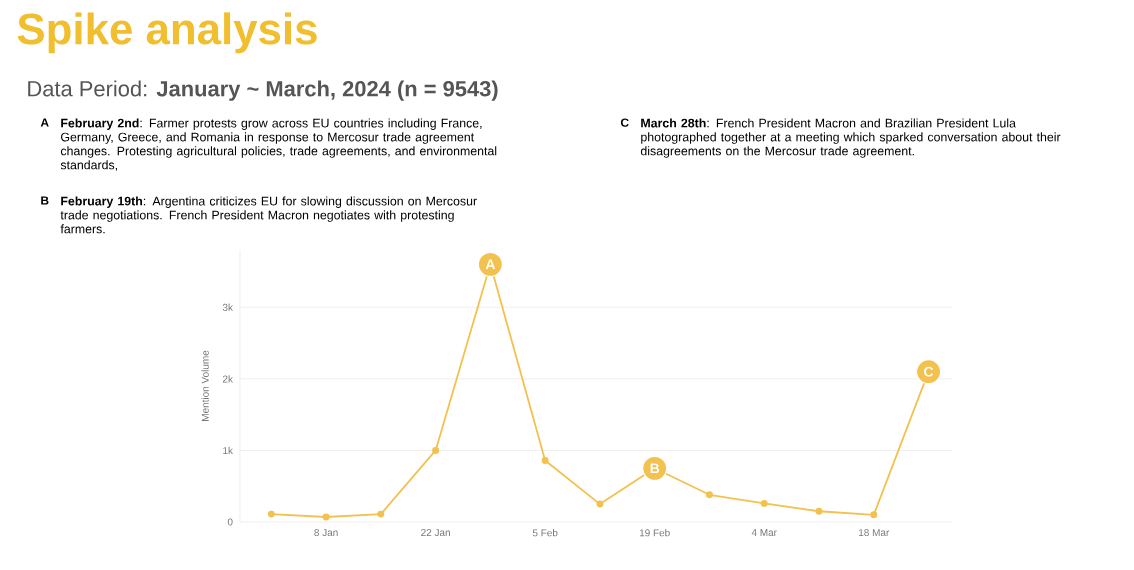 Image resolution: width=1134 pixels, height=570 pixels. What do you see at coordinates (263, 90) in the screenshot?
I see `chart-subtitle: Data Period: January ~ March, 2024 (n = 9543)` at bounding box center [263, 90].